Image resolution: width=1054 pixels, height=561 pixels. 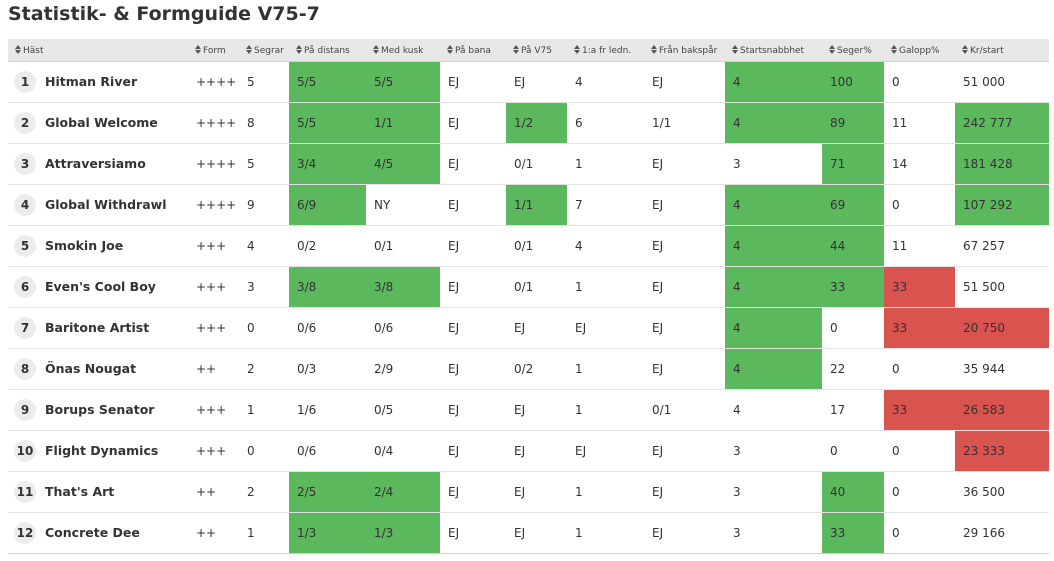 What do you see at coordinates (919, 50) in the screenshot?
I see `column-header-galopp-procent: Galopp%` at bounding box center [919, 50].